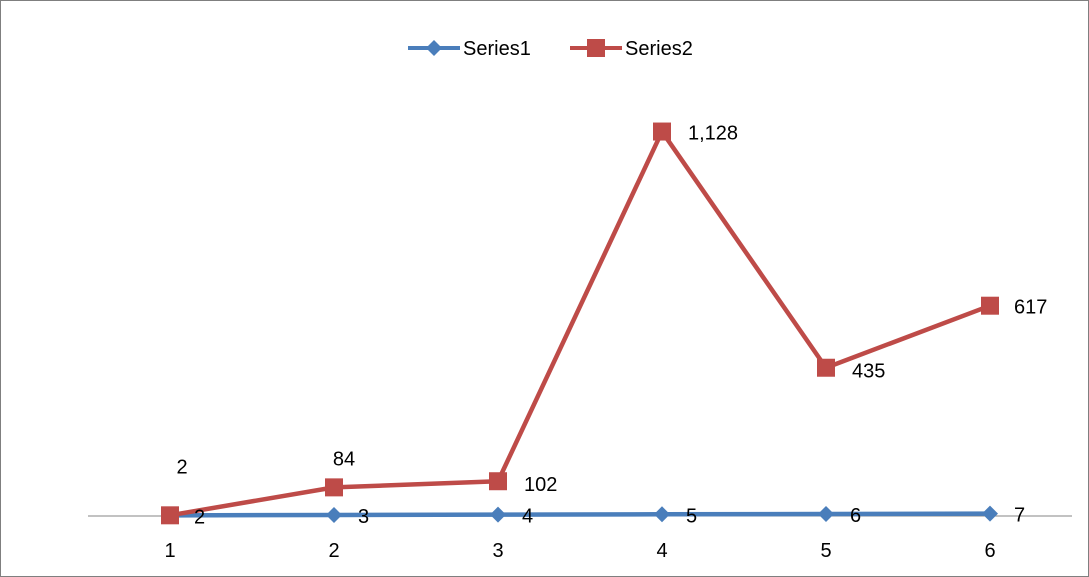  What do you see at coordinates (825, 551) in the screenshot?
I see `x-tick-label: 5` at bounding box center [825, 551].